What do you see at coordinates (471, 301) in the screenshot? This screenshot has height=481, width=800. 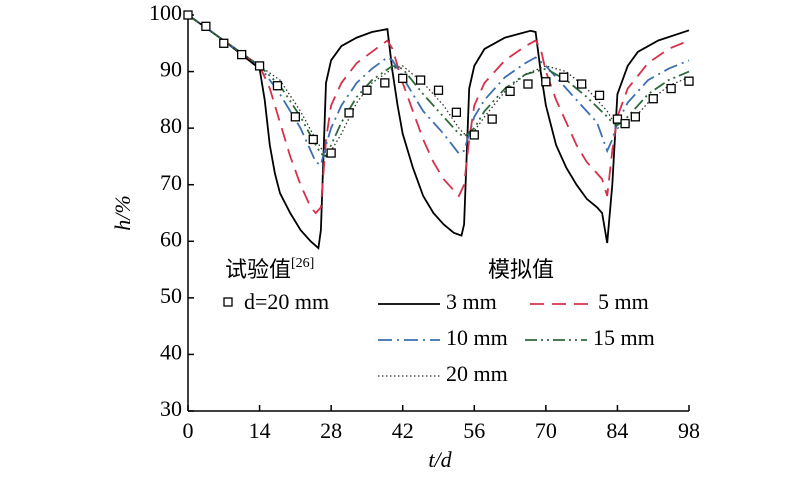 I see `legend-label: 3 mm` at bounding box center [471, 301].